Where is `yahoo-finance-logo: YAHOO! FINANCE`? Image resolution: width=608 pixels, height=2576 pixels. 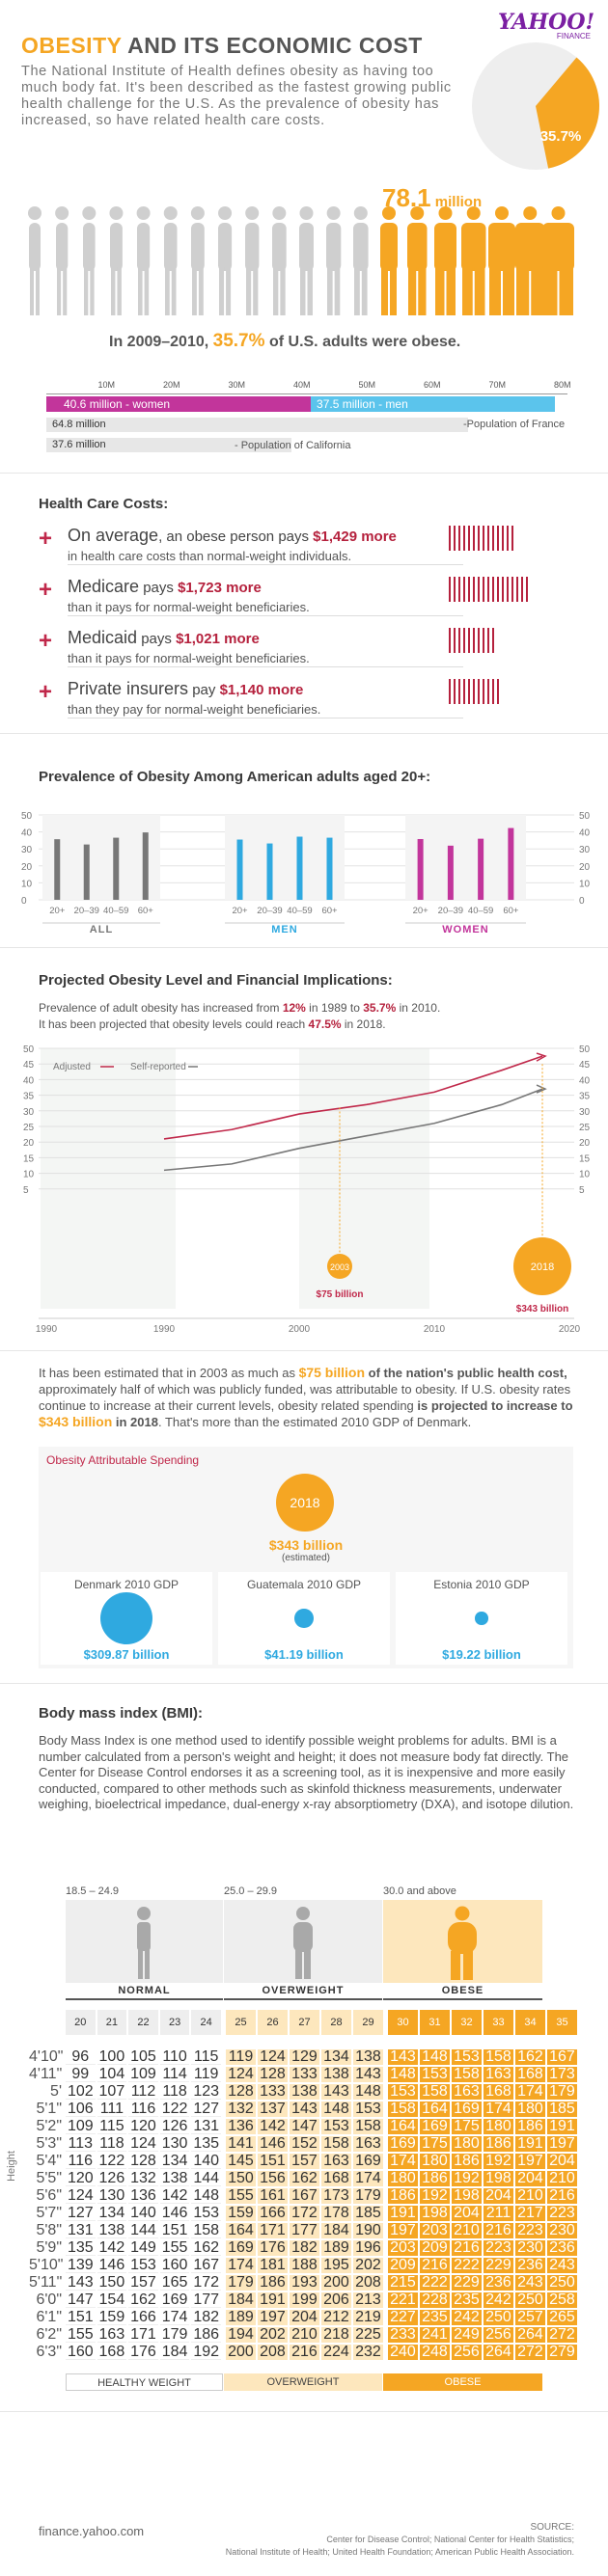
yahoo-finance-logo: YAHOO! FINANCE is located at coordinates (546, 25).